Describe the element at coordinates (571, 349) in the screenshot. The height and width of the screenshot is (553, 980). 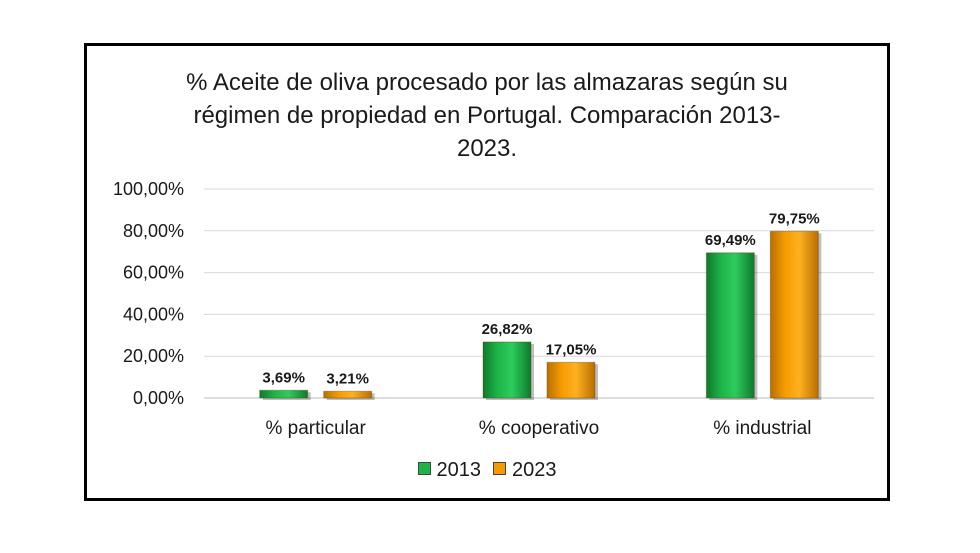
I see `data-label: 17,05%` at that location.